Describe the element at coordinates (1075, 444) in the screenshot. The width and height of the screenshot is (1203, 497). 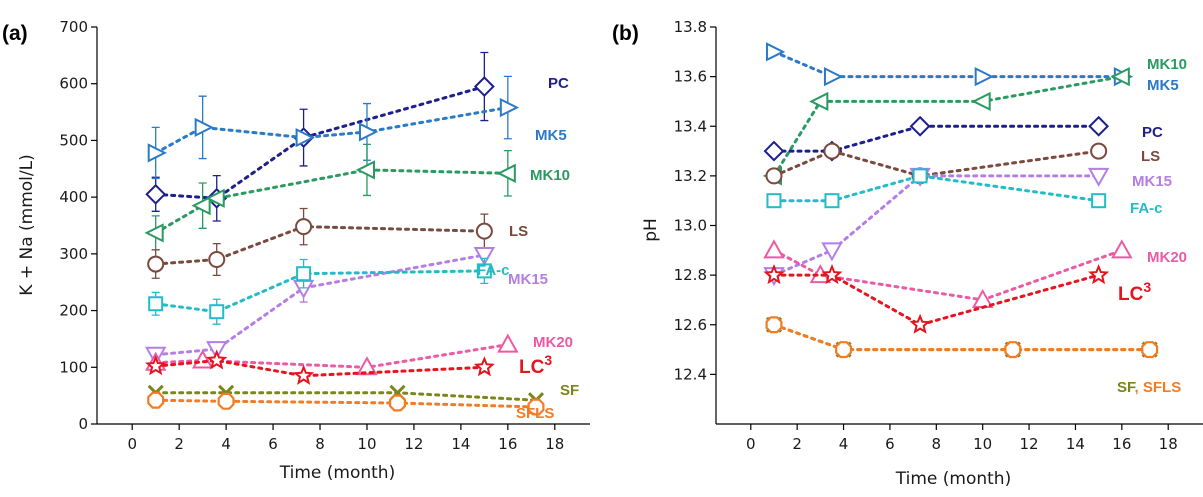
I see `x-tick-label: 14` at that location.